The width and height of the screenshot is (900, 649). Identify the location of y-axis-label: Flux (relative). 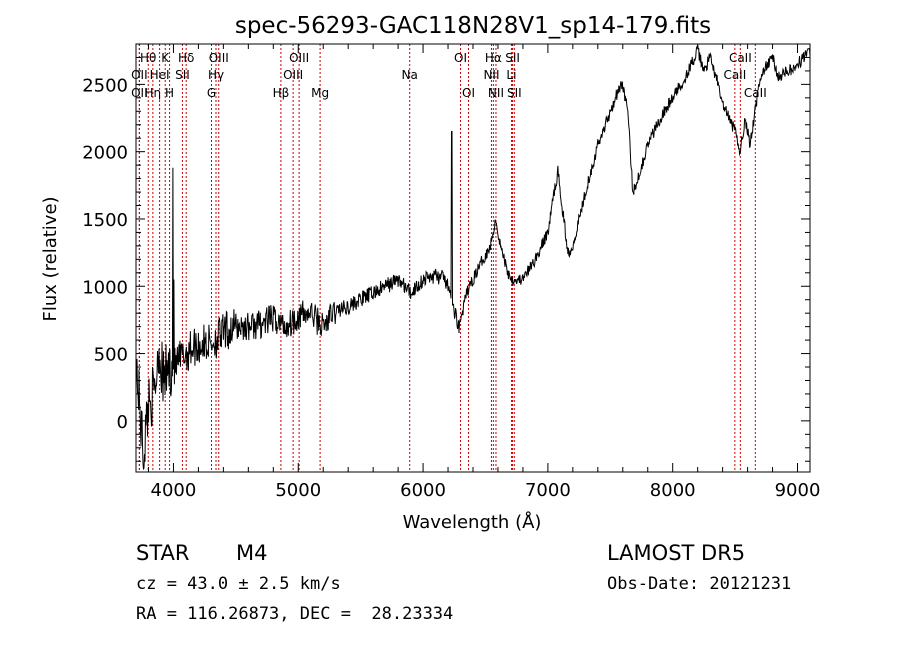
(50, 258).